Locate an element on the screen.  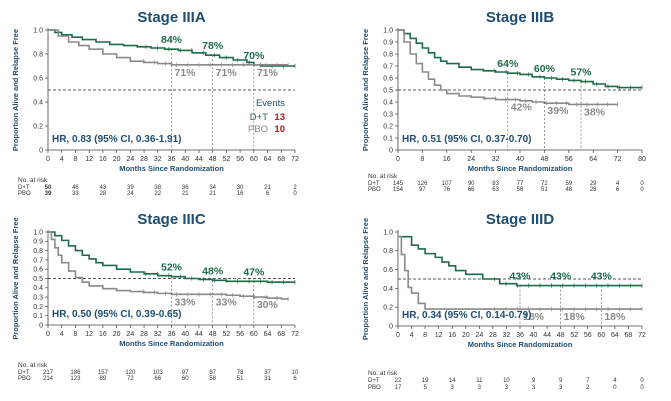
risk-pbo-count: 31 is located at coordinates (267, 379).